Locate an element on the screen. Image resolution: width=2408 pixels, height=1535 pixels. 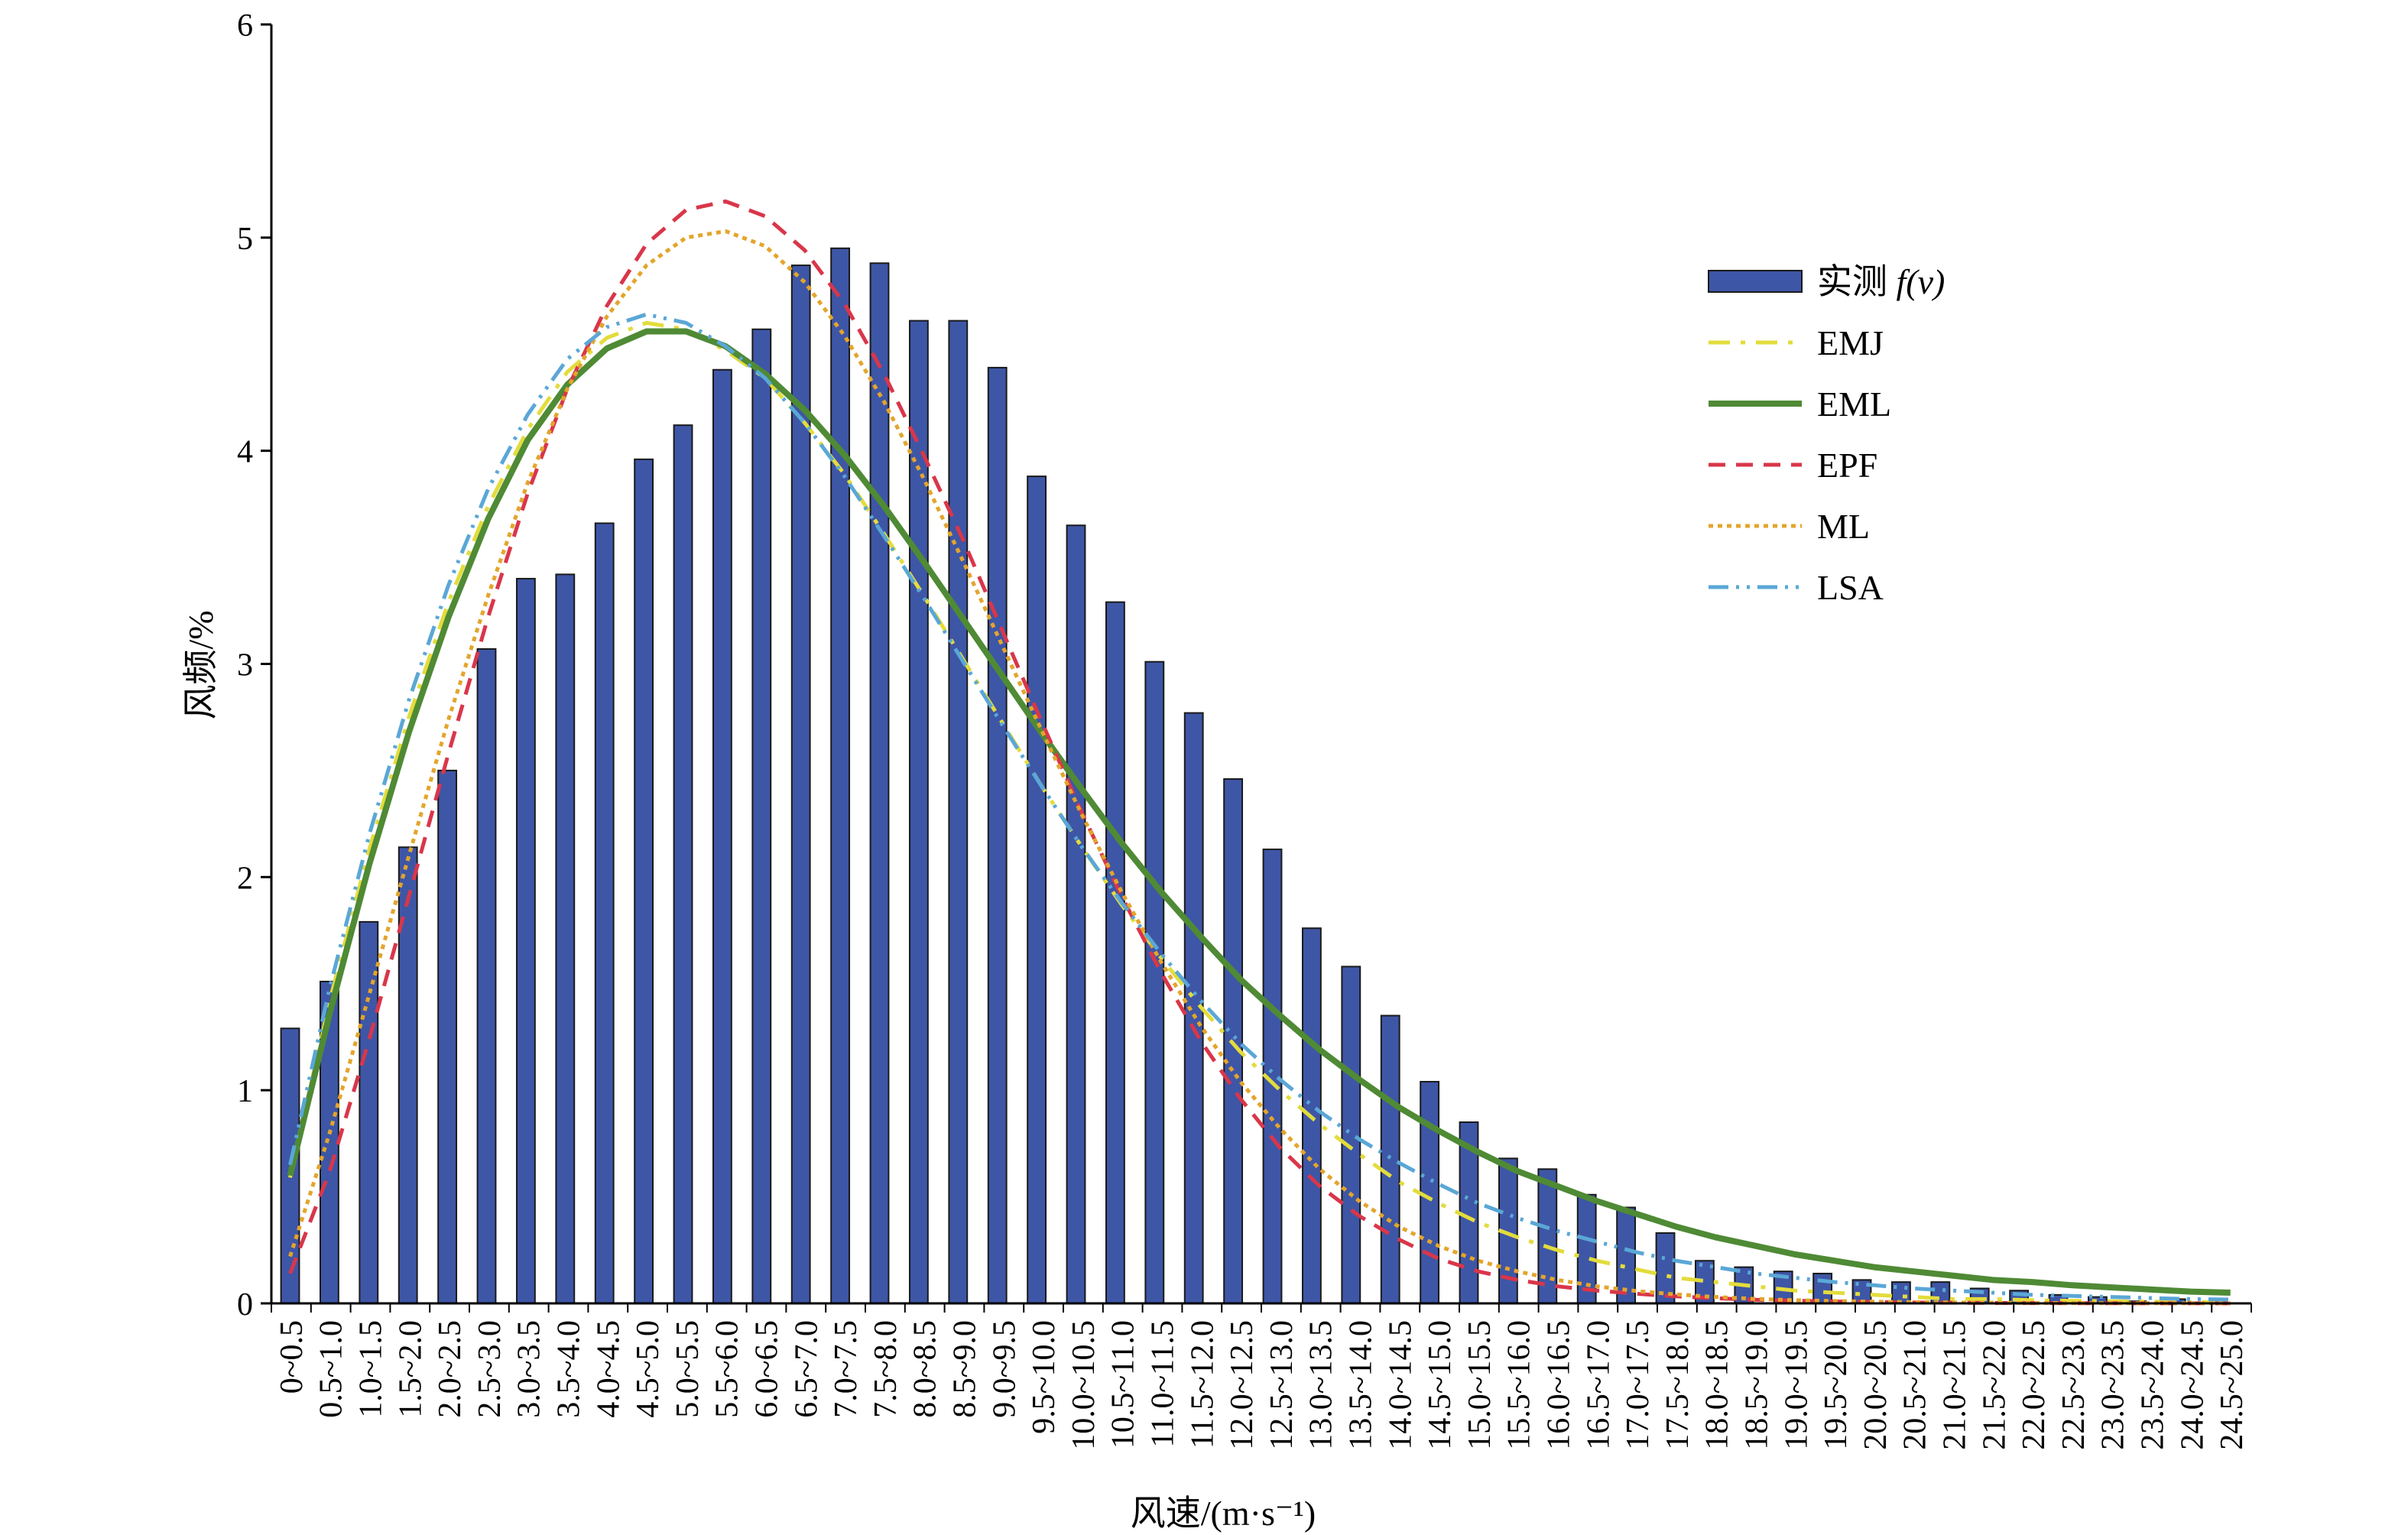
x-axis-title: 风速/(m·s⁻¹) is located at coordinates (1223, 1513).